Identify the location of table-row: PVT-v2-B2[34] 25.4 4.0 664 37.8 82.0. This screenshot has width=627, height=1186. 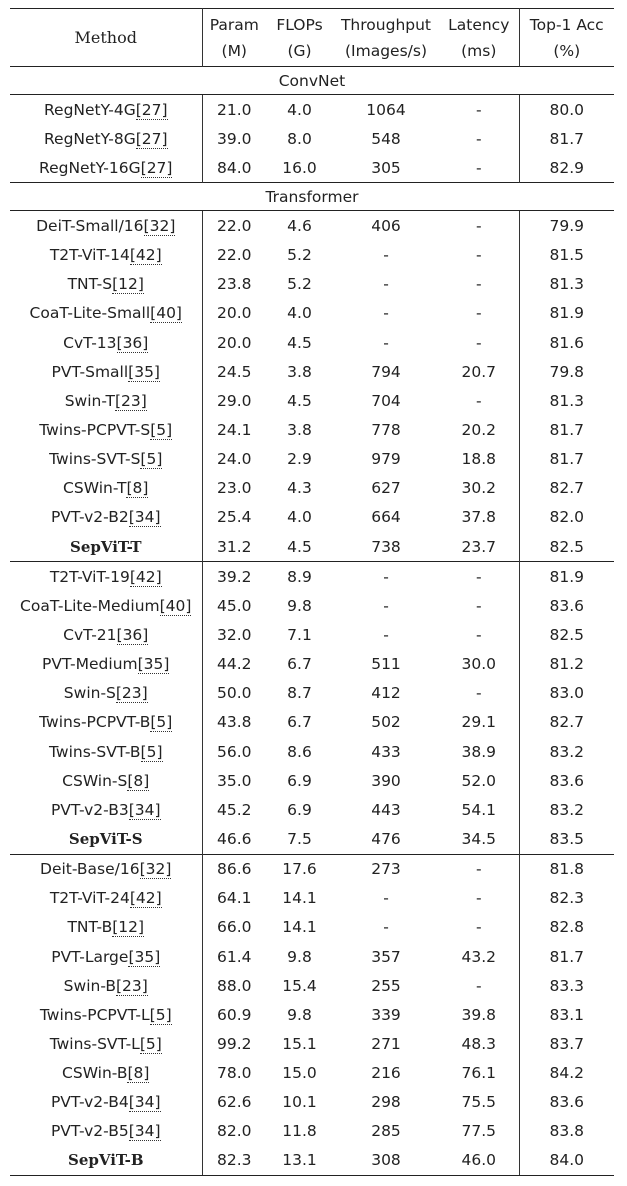
(312, 517).